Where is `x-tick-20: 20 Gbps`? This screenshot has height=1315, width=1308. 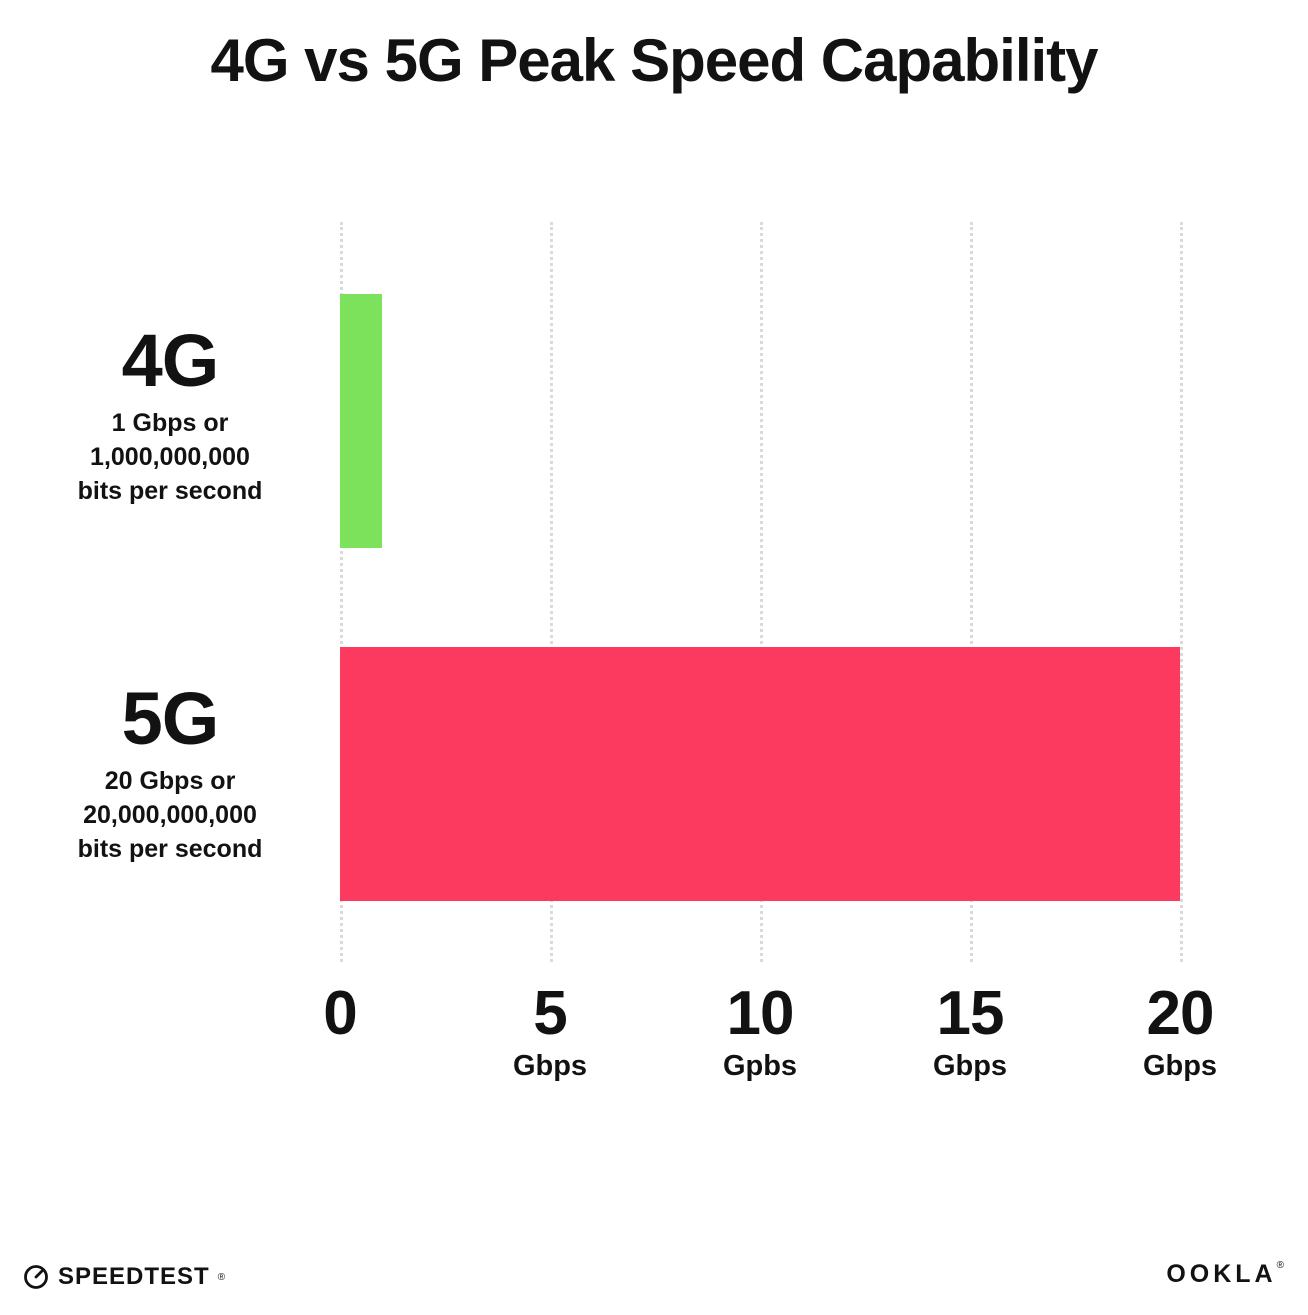
x-tick-20: 20 Gbps is located at coordinates (1180, 1032).